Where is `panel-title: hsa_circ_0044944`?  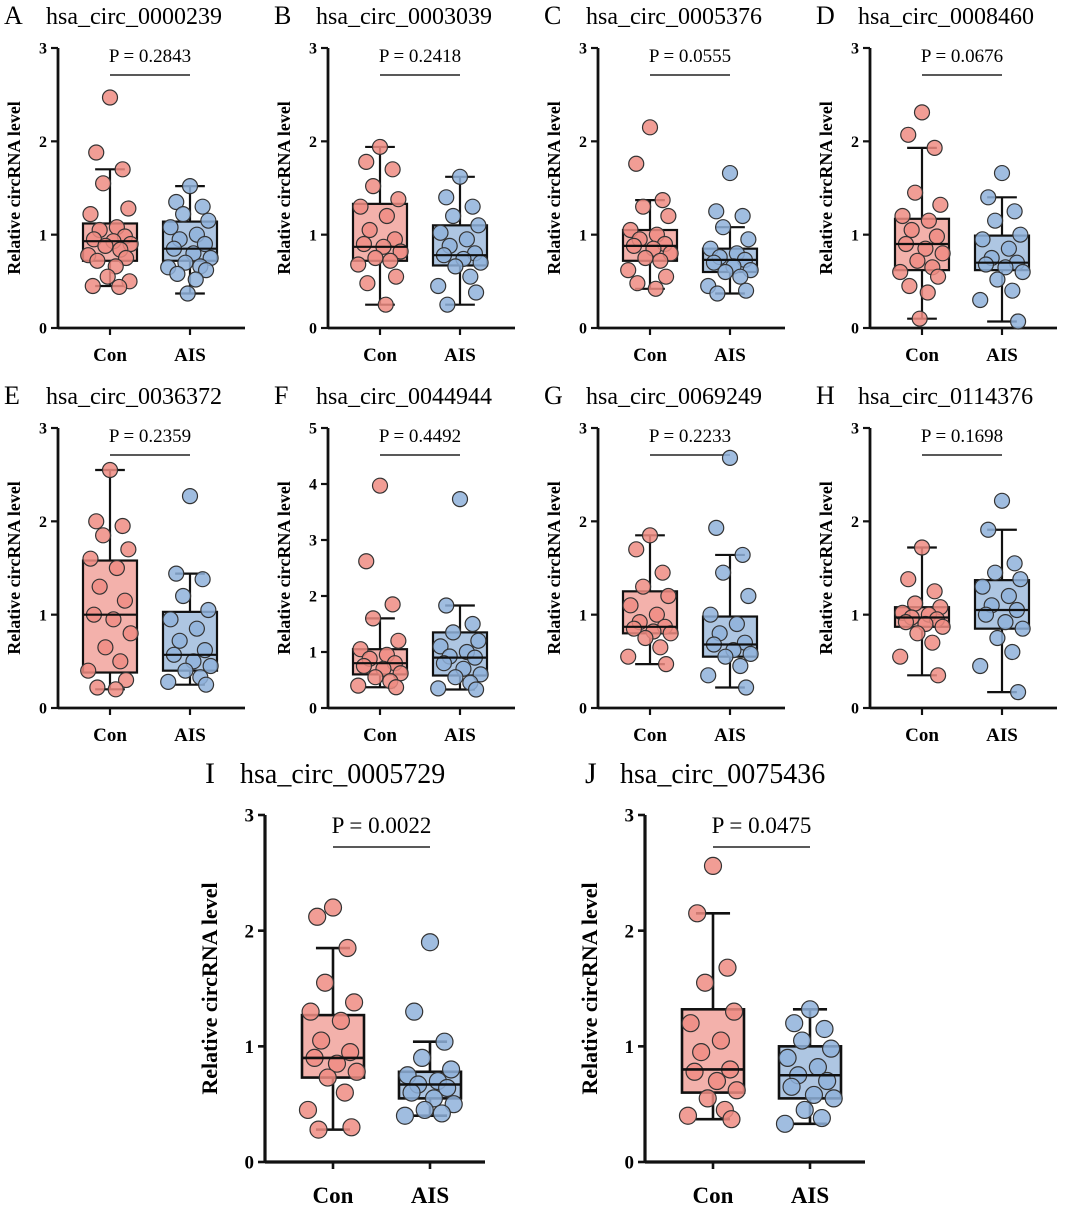
panel-title: hsa_circ_0044944 is located at coordinates (404, 397).